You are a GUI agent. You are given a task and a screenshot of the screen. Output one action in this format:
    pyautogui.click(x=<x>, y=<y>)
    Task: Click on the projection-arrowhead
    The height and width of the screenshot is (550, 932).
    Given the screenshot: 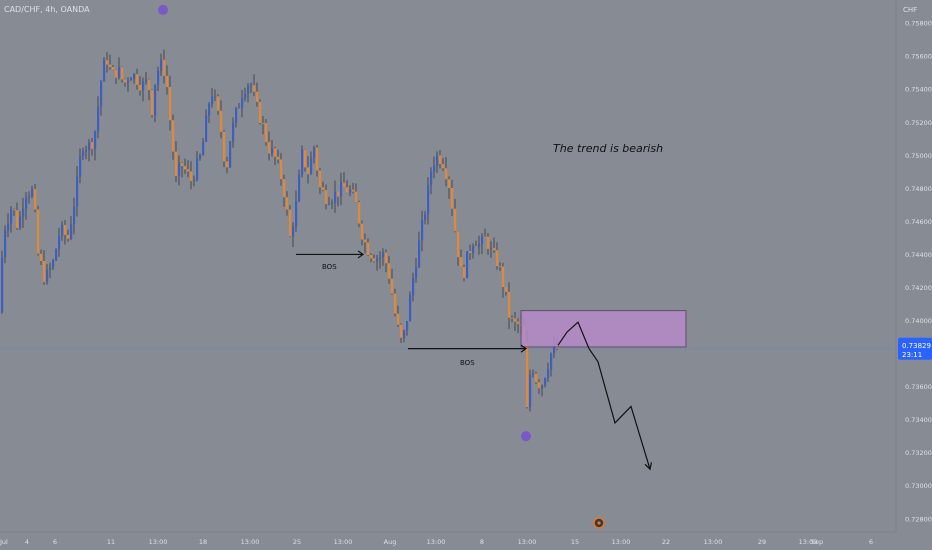 What is the action you would take?
    pyautogui.click(x=648, y=466)
    